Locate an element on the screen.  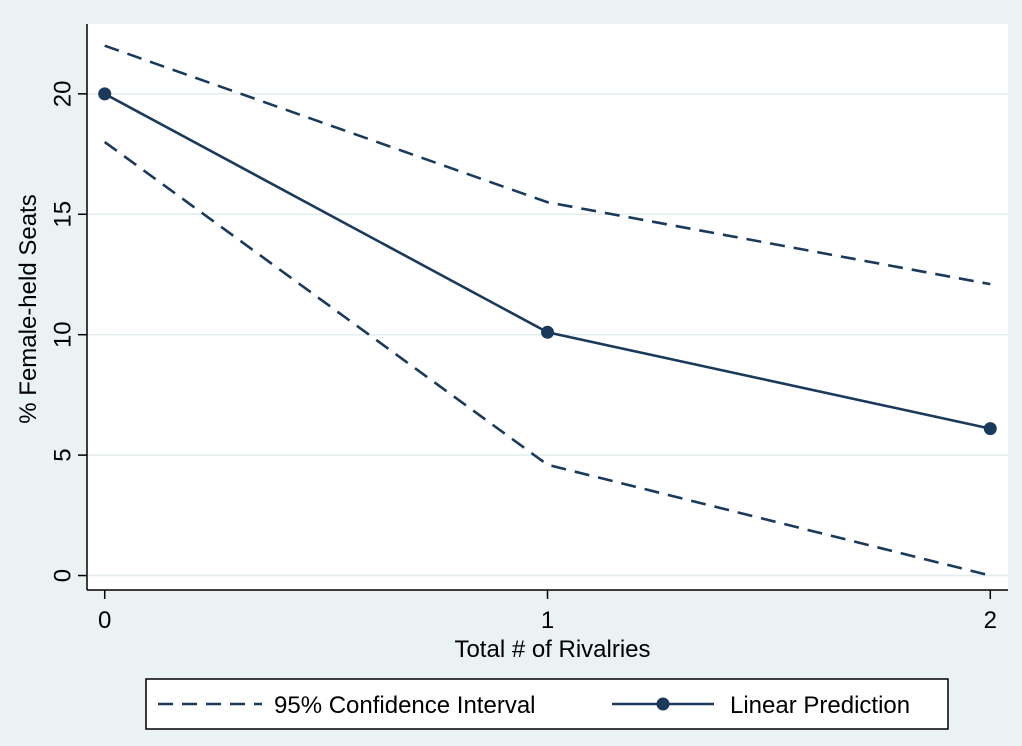
y-tick-label-20: 20 is located at coordinates (63, 93).